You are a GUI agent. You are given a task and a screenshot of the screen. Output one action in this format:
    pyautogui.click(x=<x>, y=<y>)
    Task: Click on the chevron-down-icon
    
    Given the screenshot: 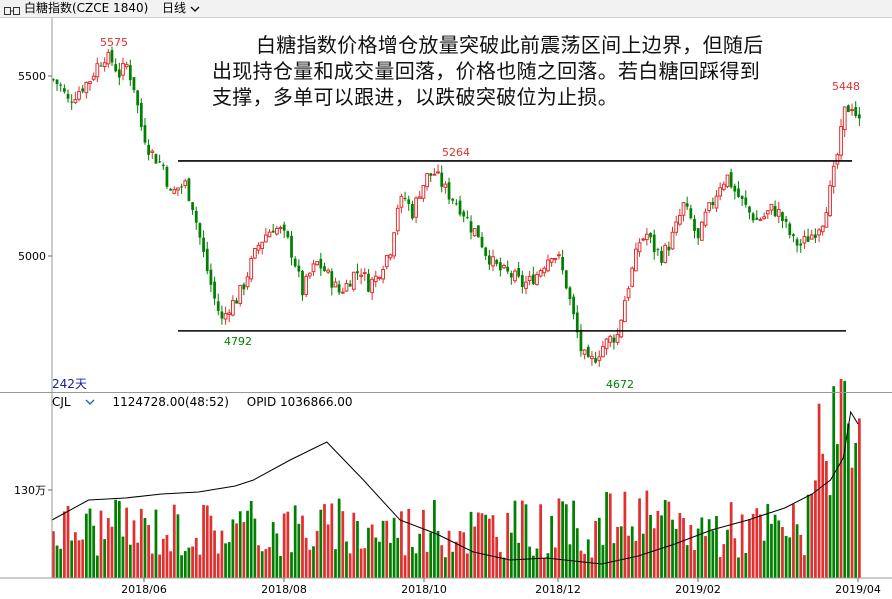 What is the action you would take?
    pyautogui.click(x=90, y=402)
    